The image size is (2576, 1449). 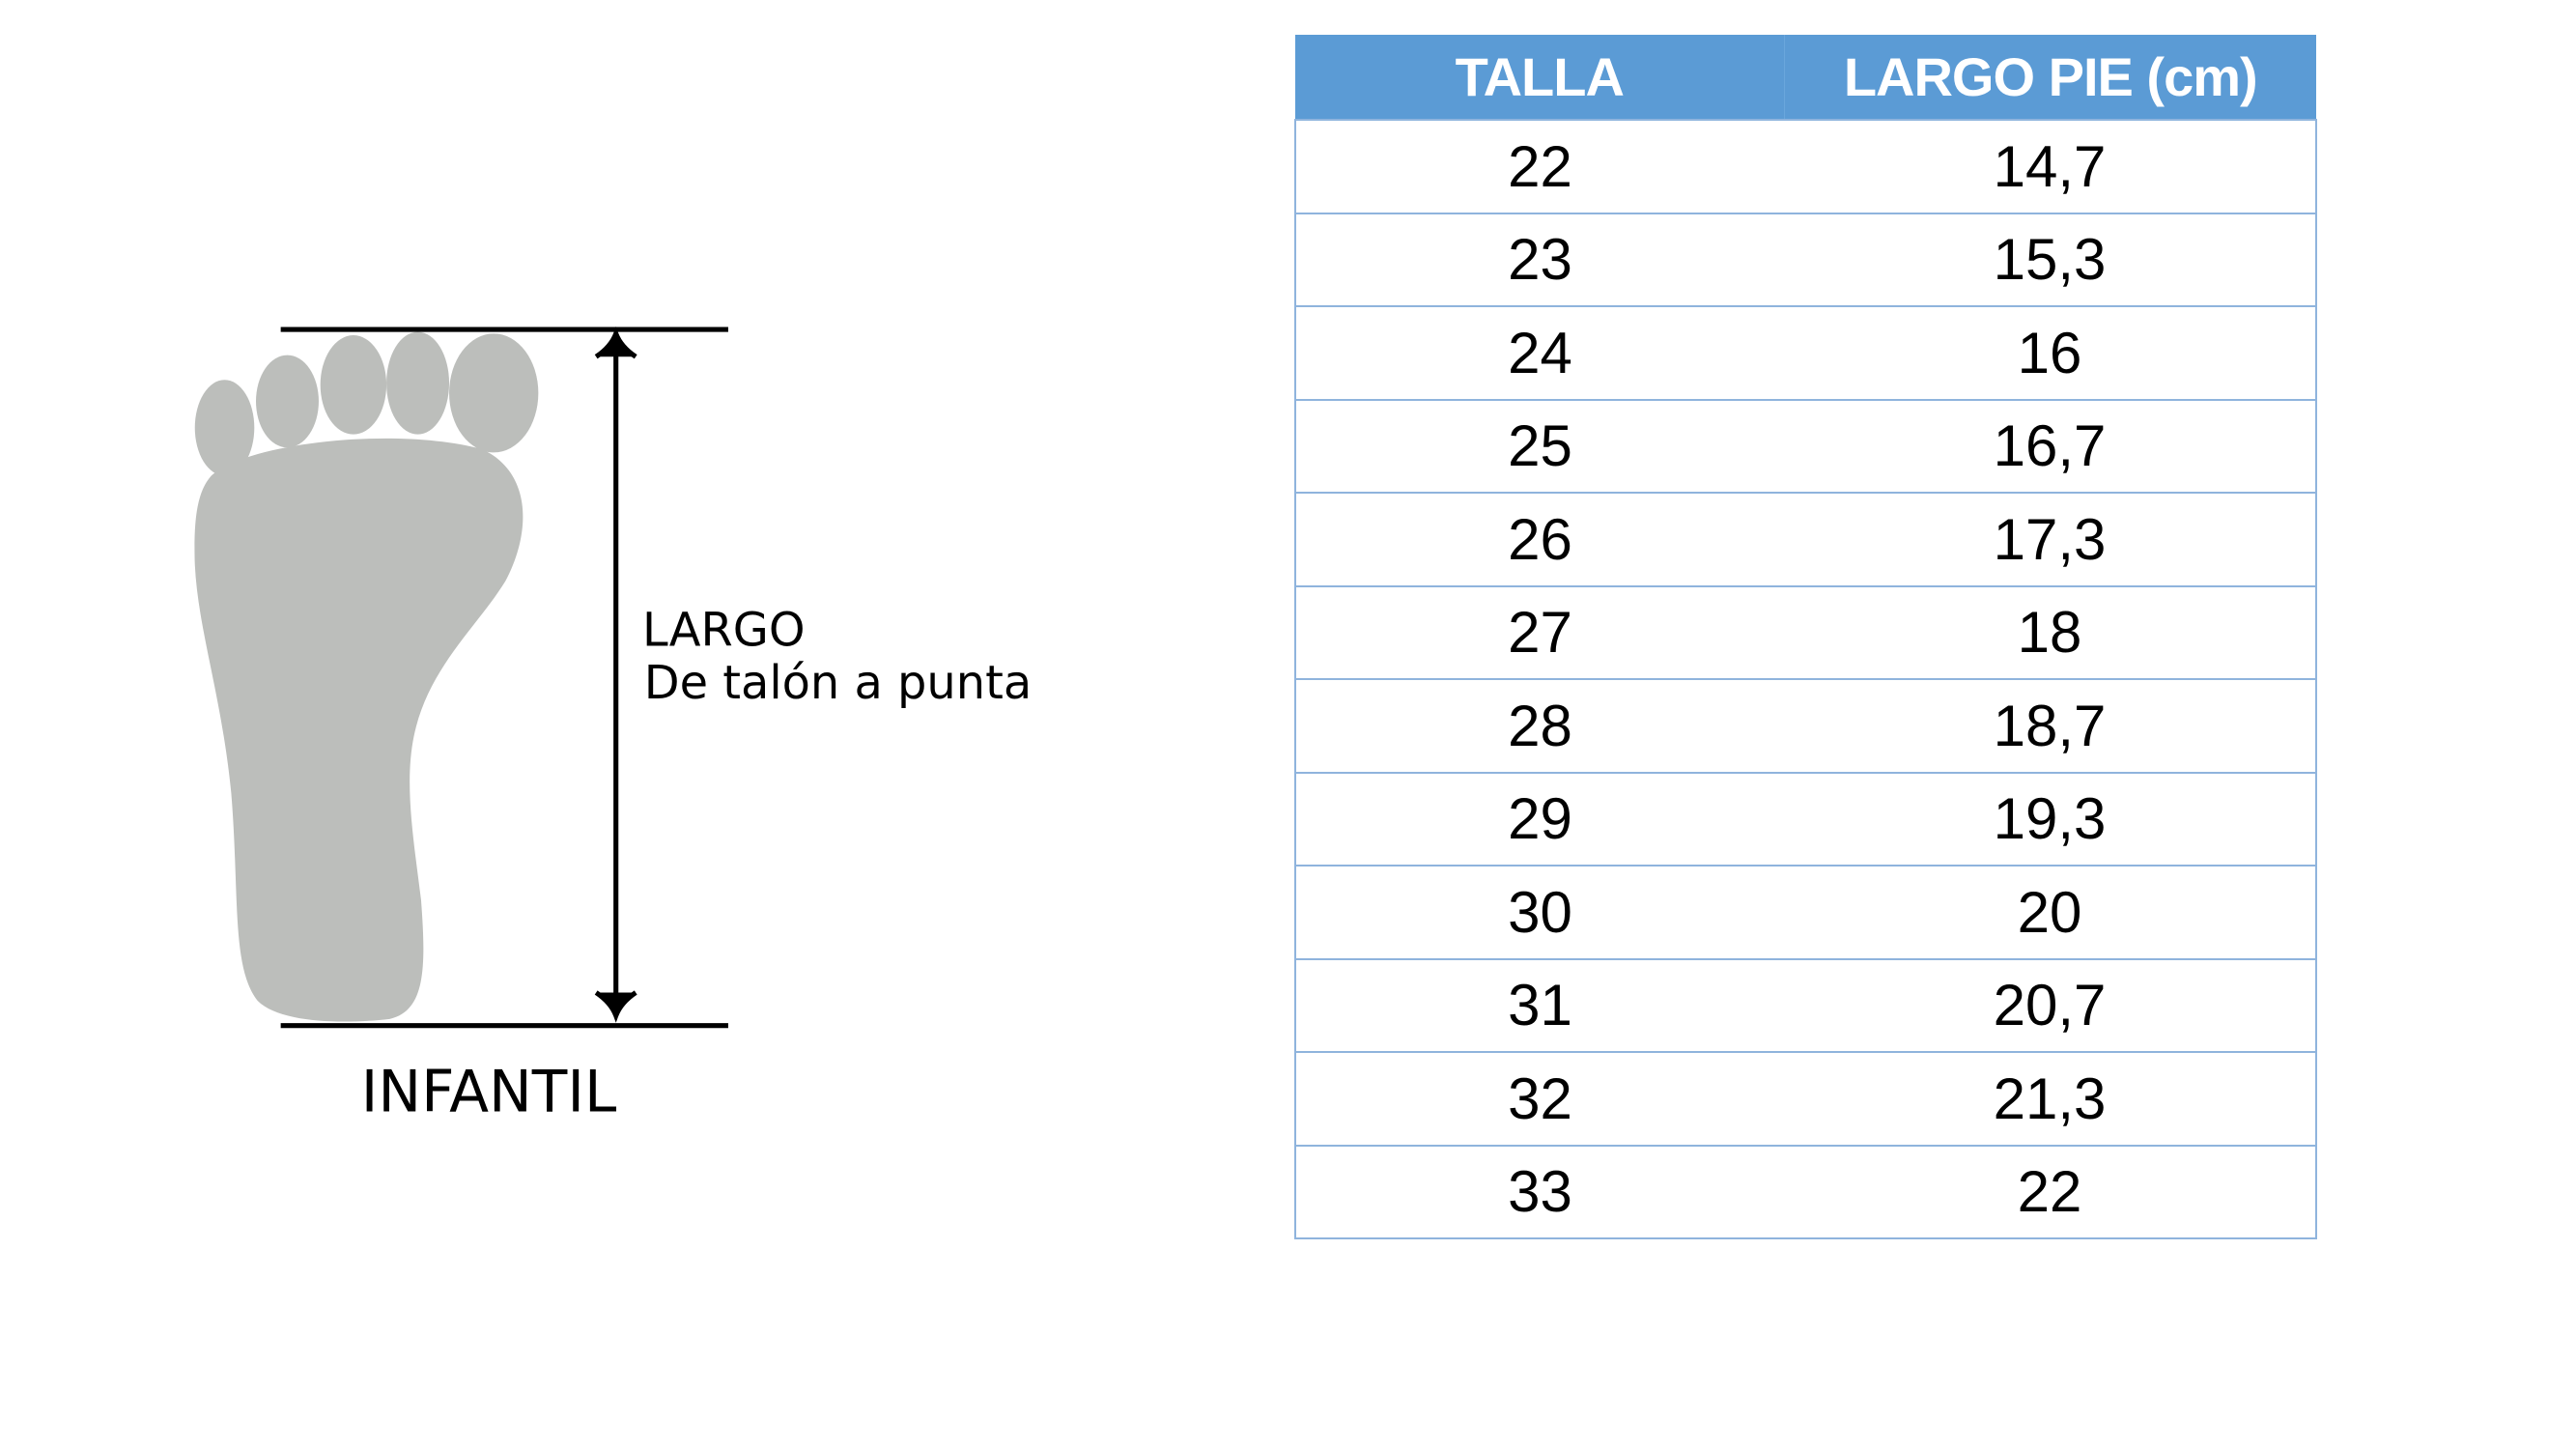 What do you see at coordinates (2050, 539) in the screenshot?
I see `foot-length-cell: 17,3` at bounding box center [2050, 539].